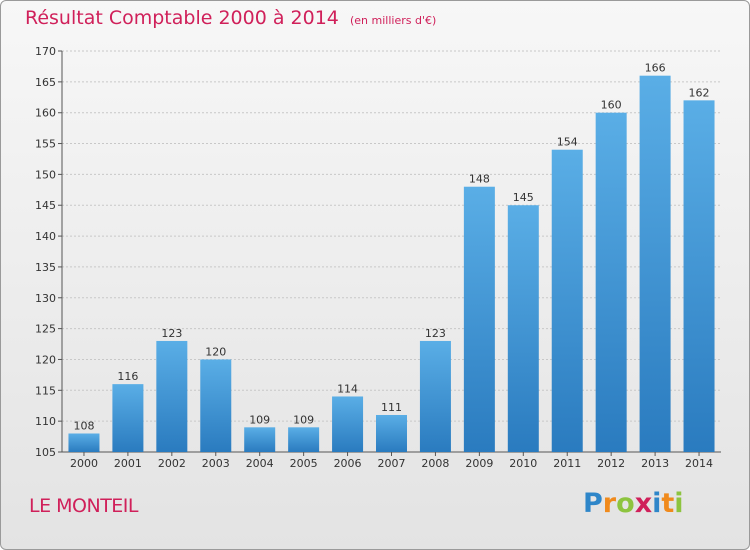 The height and width of the screenshot is (550, 750). Describe the element at coordinates (567, 300) in the screenshot. I see `bar-2011` at that location.